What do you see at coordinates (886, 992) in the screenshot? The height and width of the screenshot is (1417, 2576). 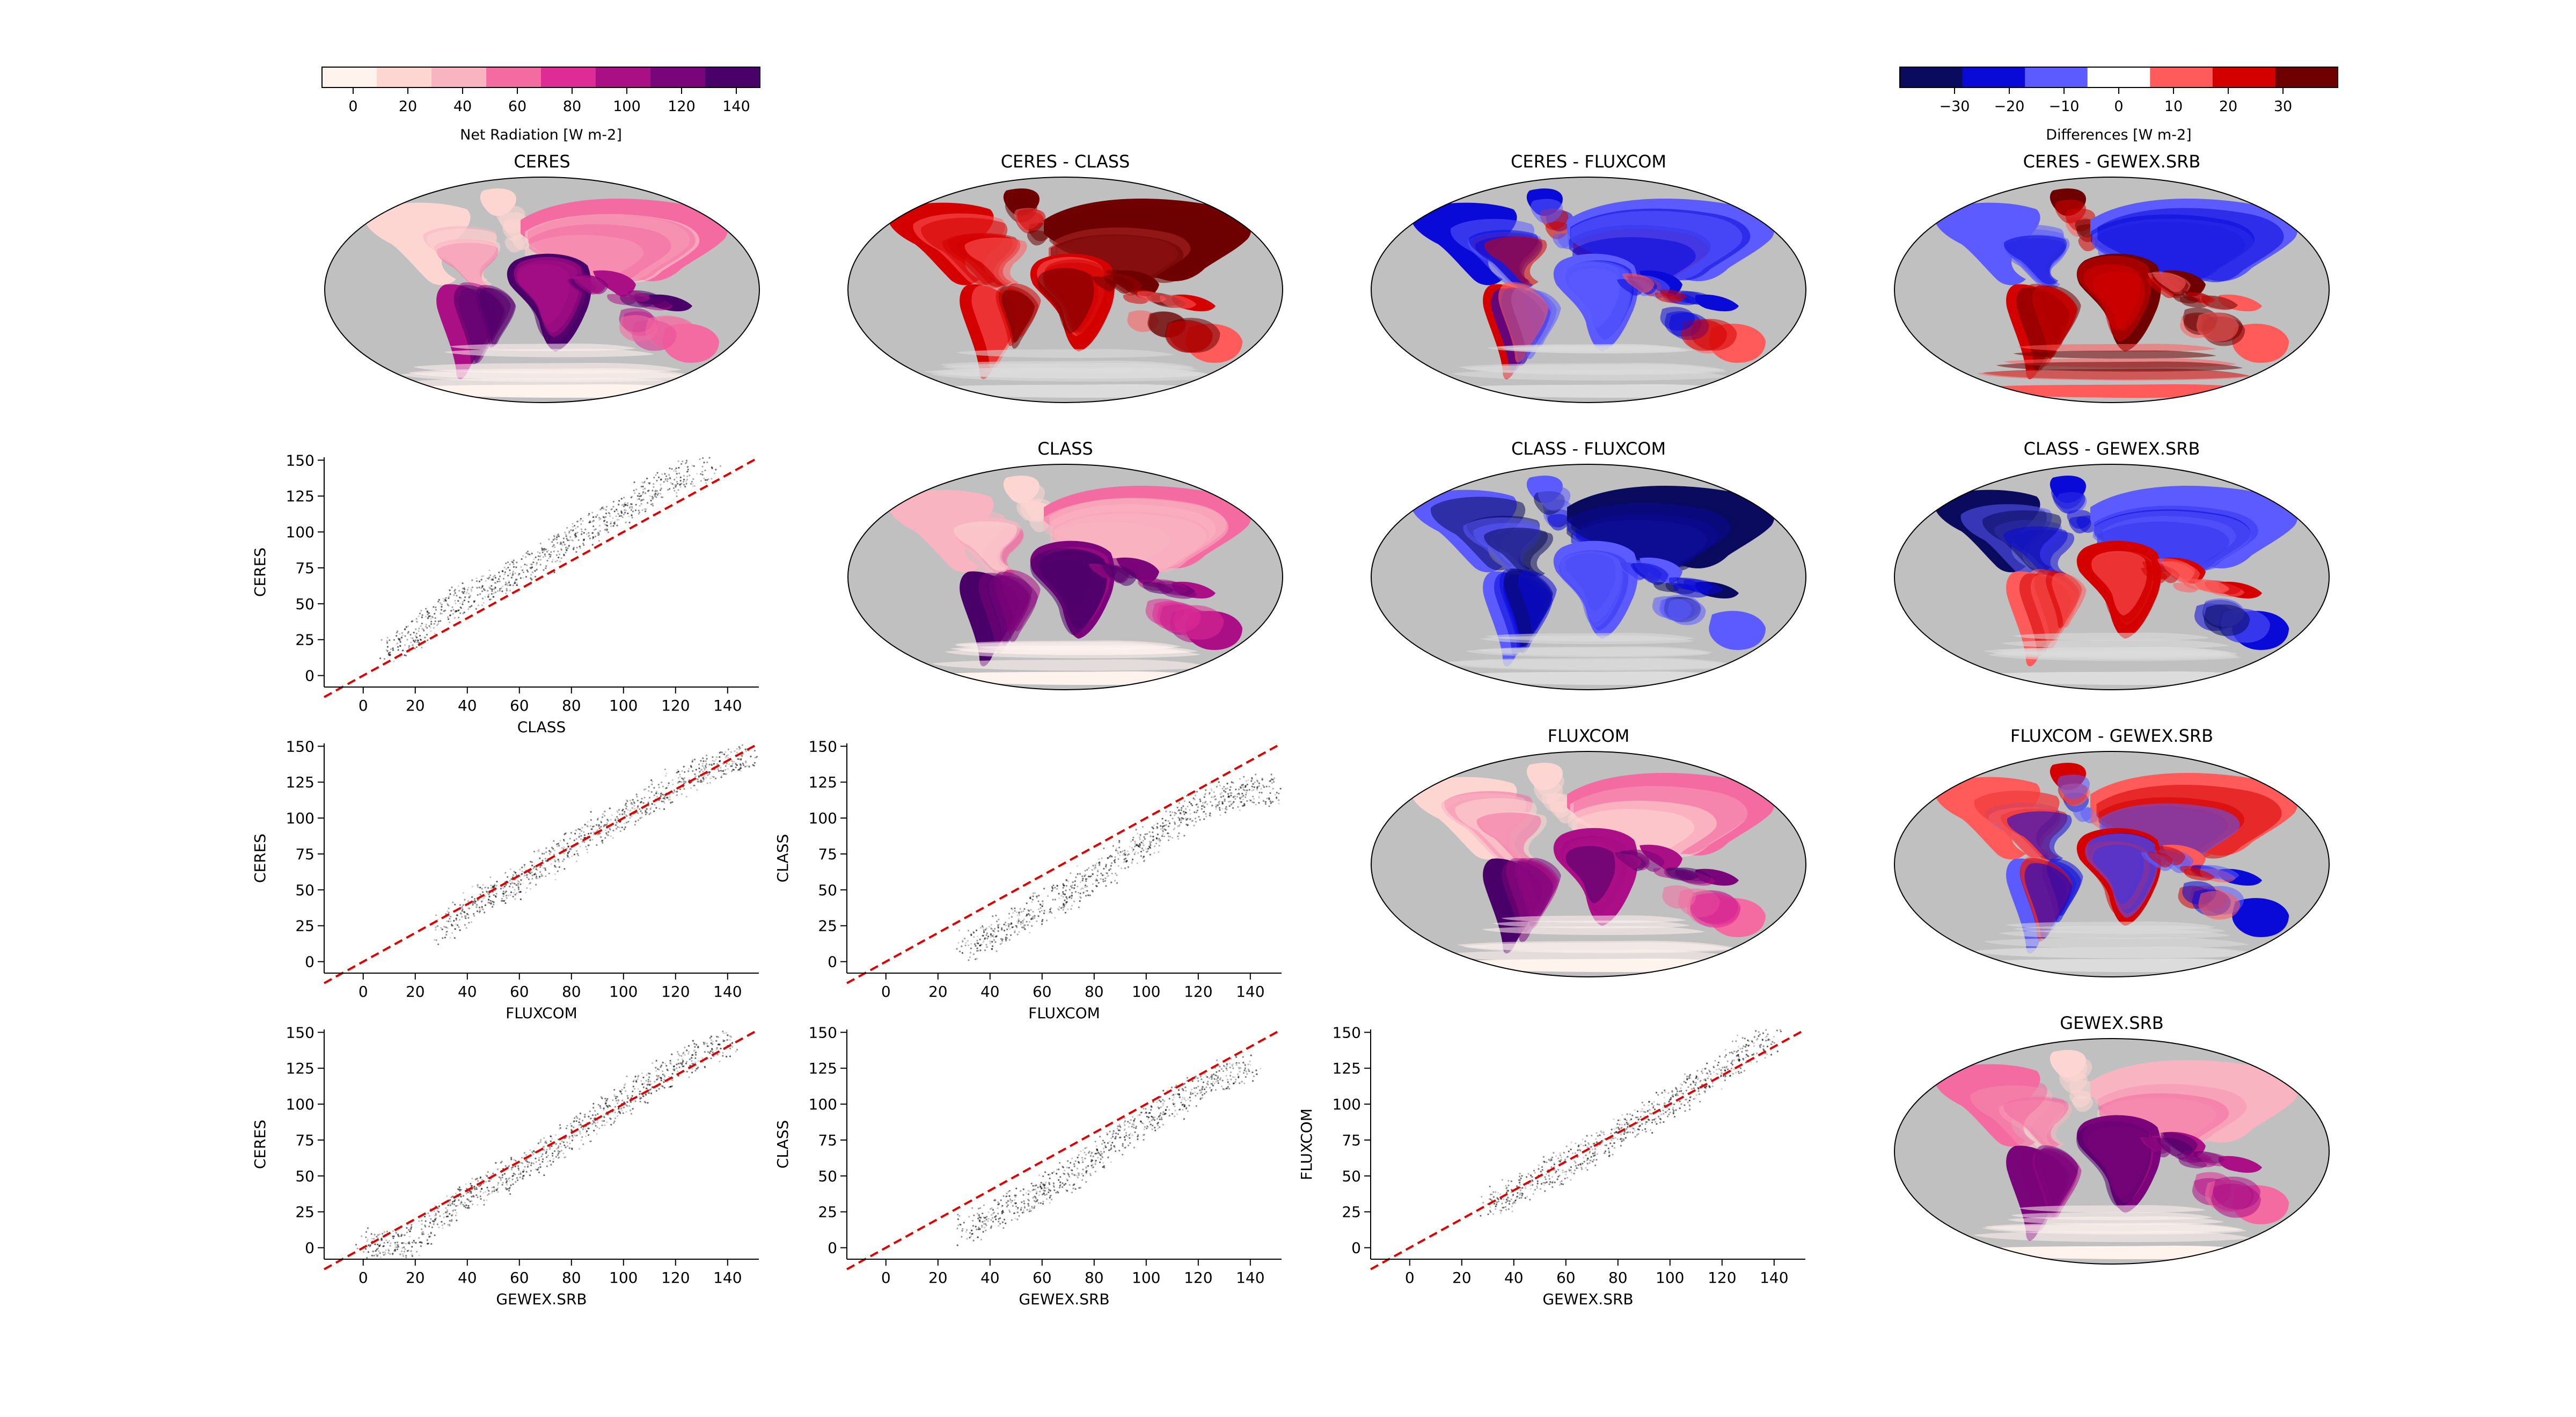 I see `x-tick-label: 0` at bounding box center [886, 992].